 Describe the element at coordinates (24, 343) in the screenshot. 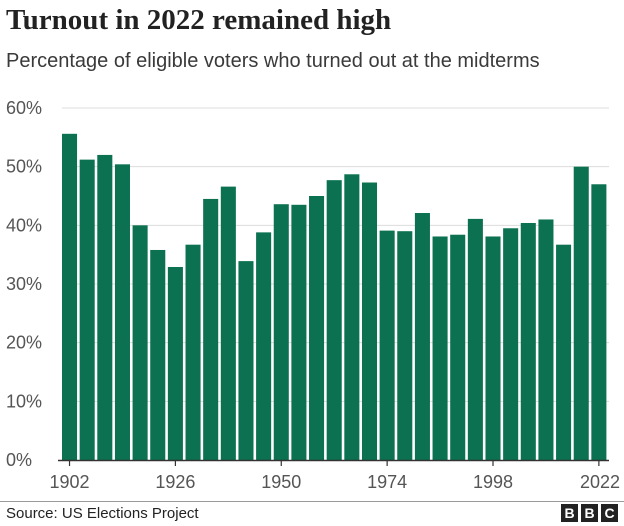

I see `y-tick-label: 20%` at that location.